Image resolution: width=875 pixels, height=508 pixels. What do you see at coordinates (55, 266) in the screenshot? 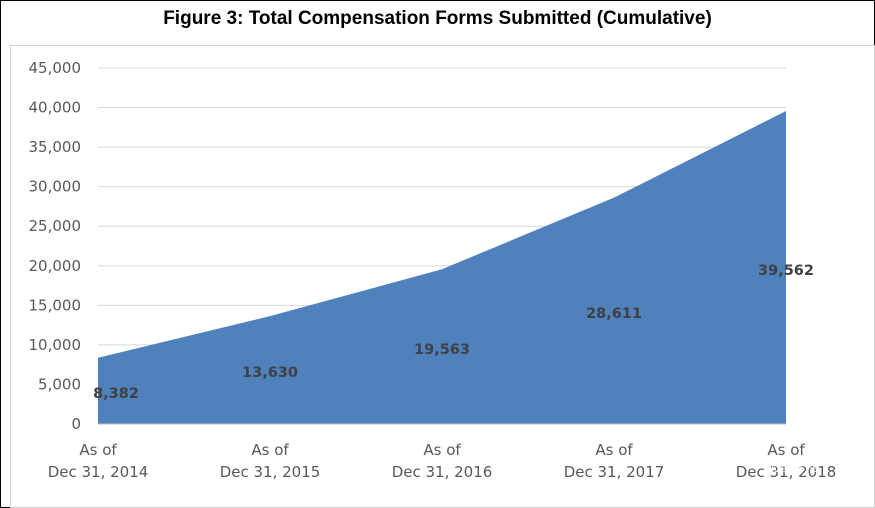
I see `y-tick-label: 20,000` at bounding box center [55, 266].